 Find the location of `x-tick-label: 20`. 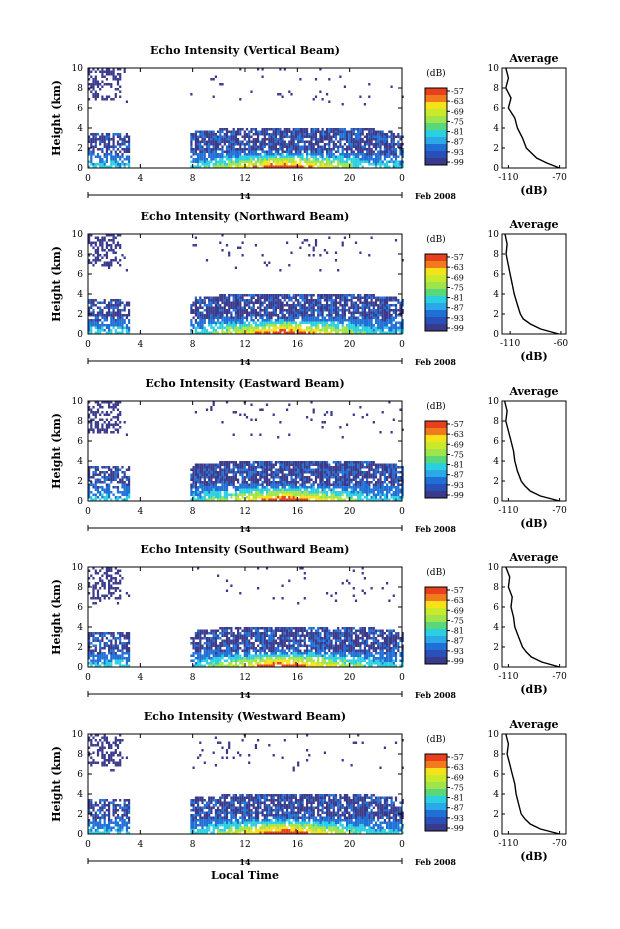

x-tick-label: 20 is located at coordinates (350, 179).